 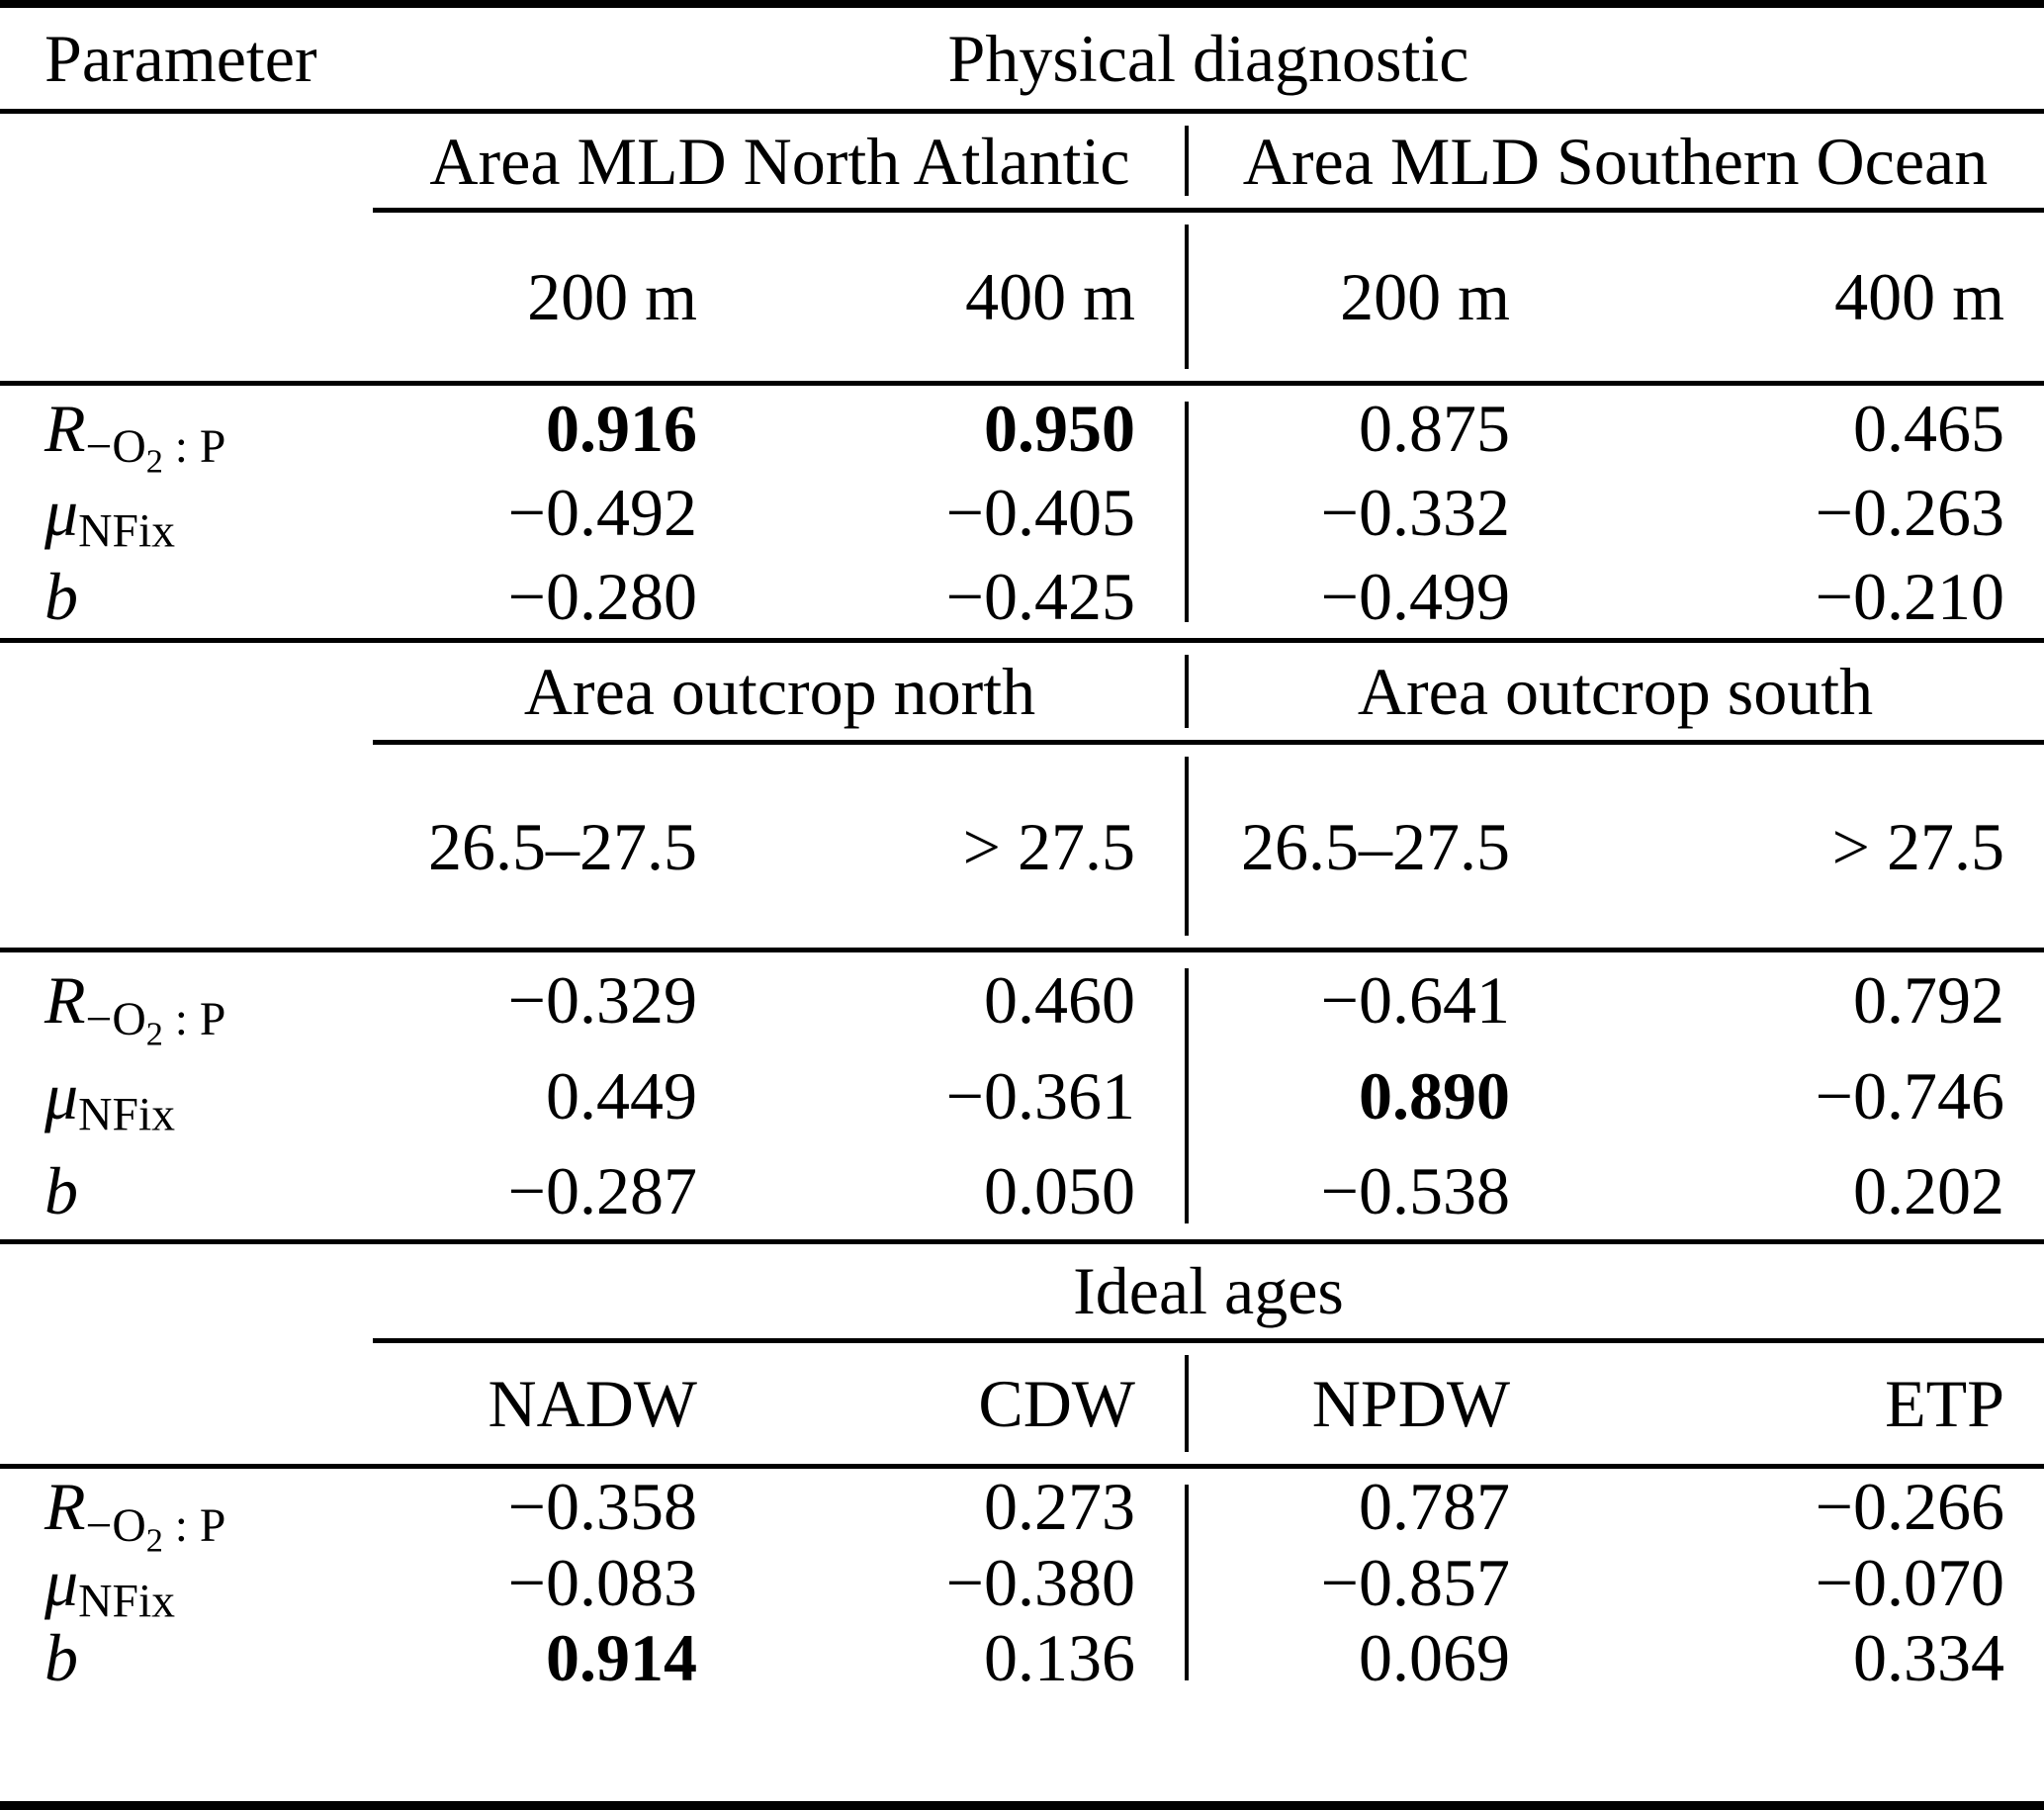 What do you see at coordinates (1434, 428) in the screenshot?
I see `value-cell: 0.875` at bounding box center [1434, 428].